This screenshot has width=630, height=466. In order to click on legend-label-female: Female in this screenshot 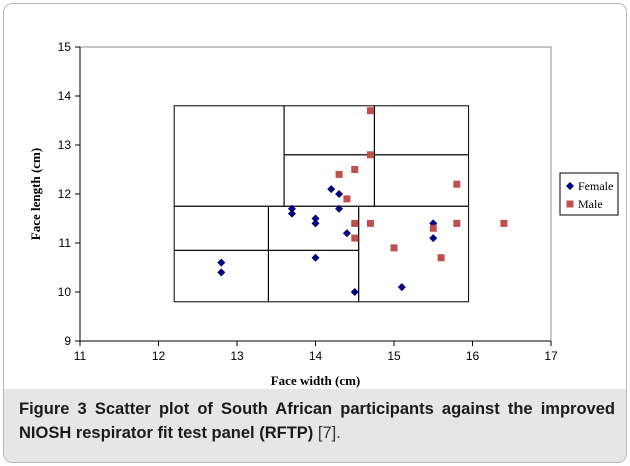, I will do `click(595, 186)`.